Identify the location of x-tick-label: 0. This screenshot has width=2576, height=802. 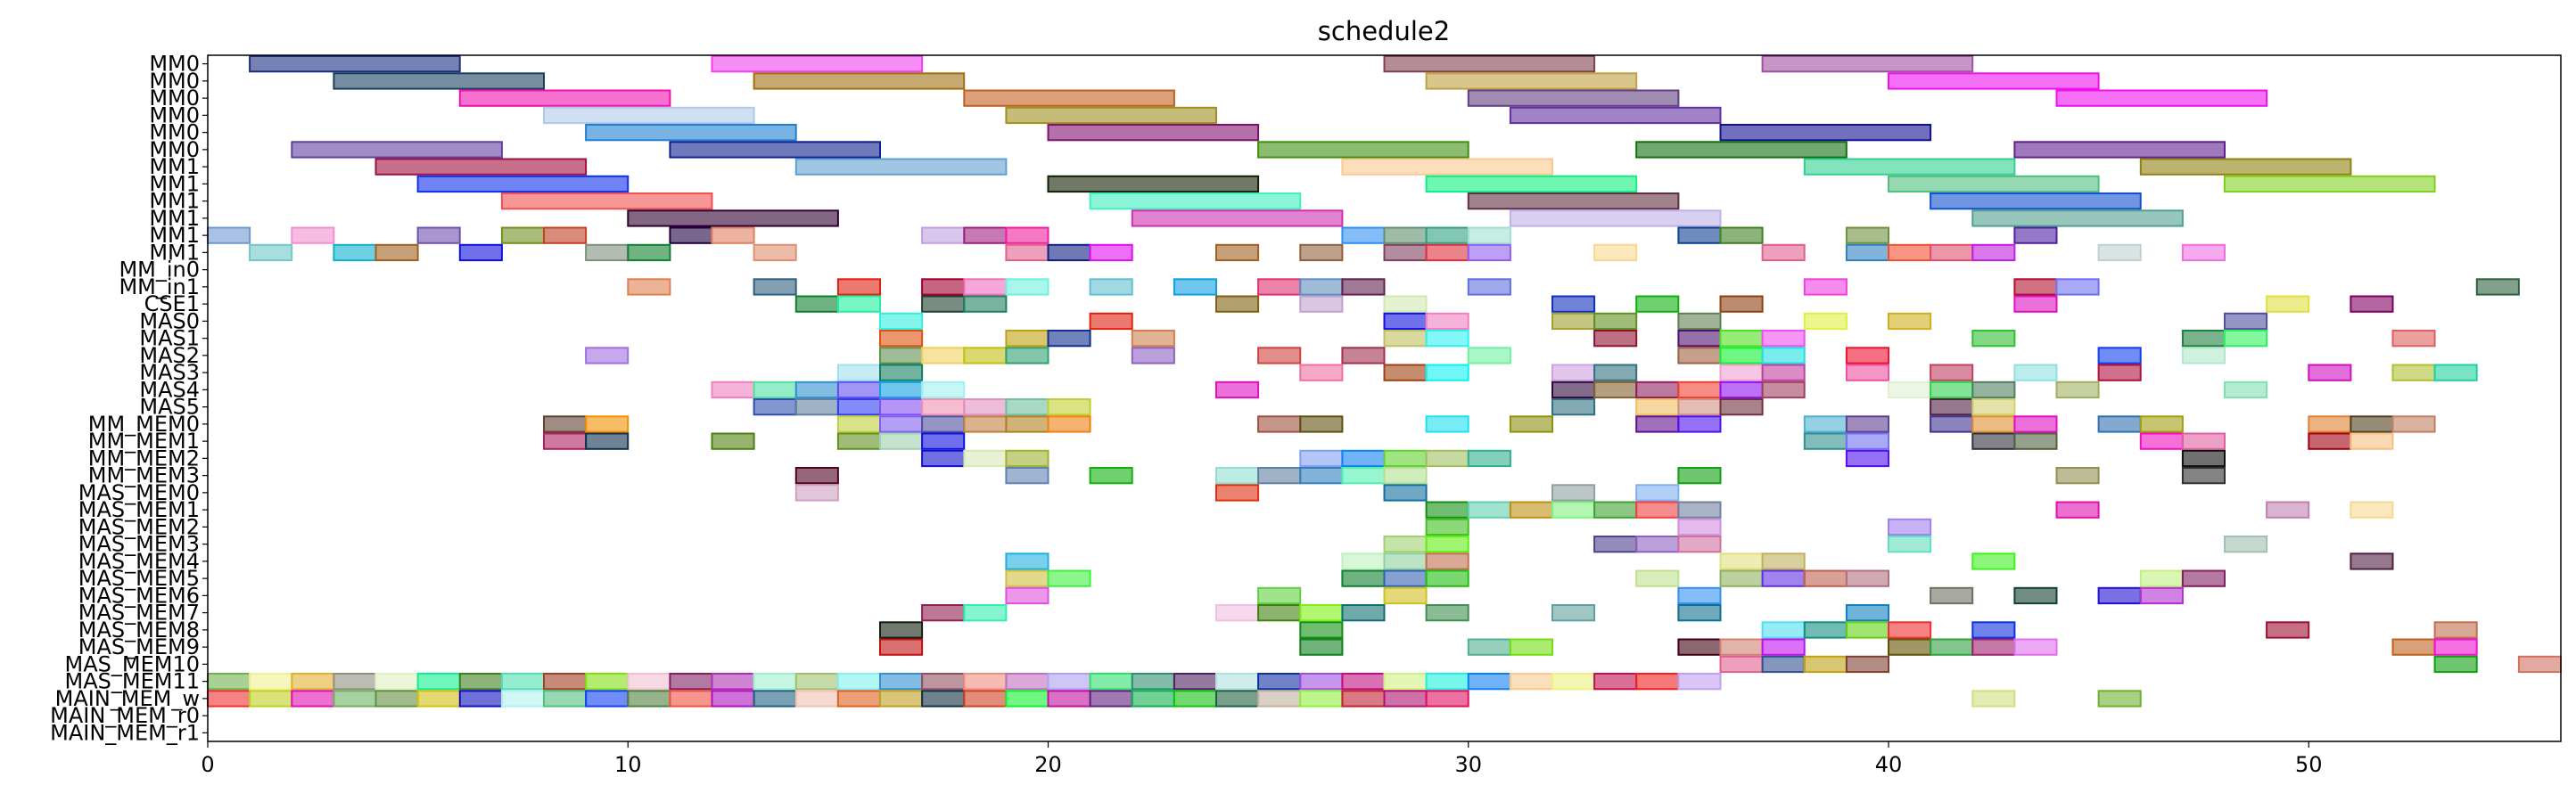
(207, 764).